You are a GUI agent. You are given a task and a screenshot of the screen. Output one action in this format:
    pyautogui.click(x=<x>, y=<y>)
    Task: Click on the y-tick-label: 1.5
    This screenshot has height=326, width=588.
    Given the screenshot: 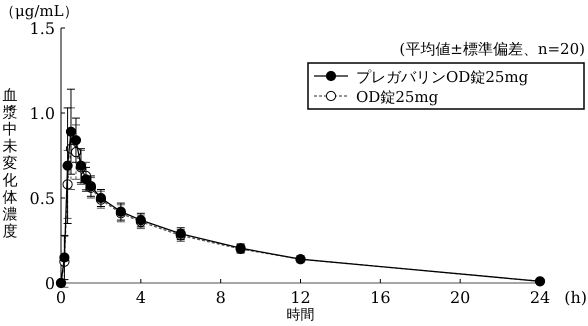 What is the action you would take?
    pyautogui.click(x=42, y=28)
    